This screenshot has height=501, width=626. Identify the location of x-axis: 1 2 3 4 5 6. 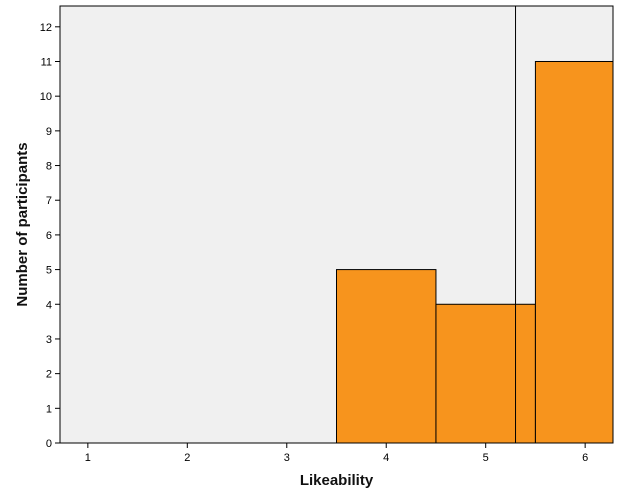
(336, 453).